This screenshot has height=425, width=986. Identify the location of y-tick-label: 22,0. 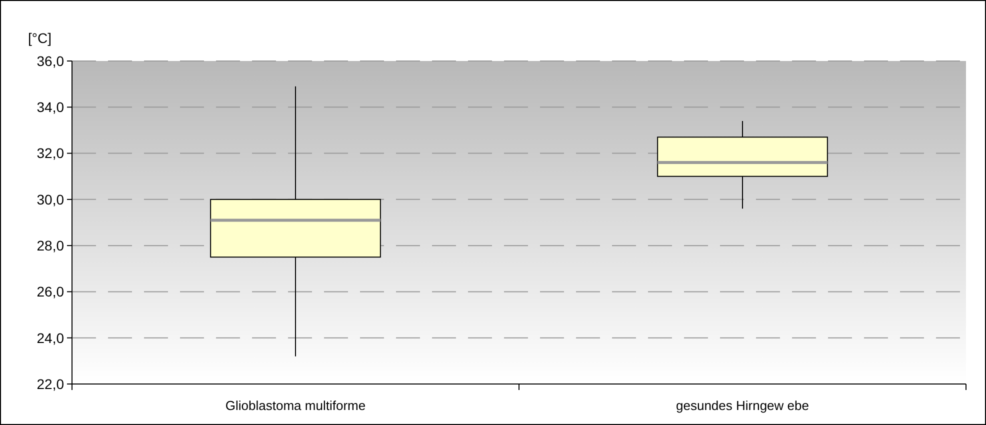
(50, 384).